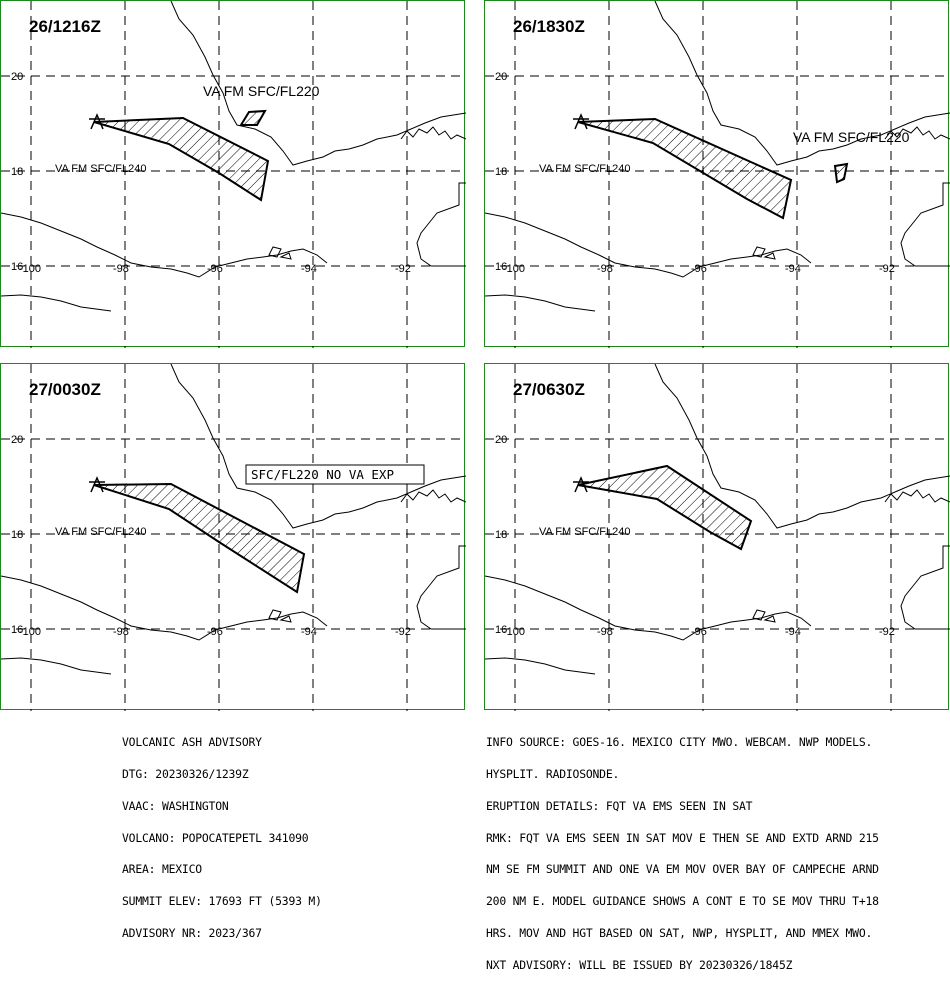 The width and height of the screenshot is (950, 981). Describe the element at coordinates (65, 26) in the screenshot. I see `panel-time: 26/1216Z` at that location.